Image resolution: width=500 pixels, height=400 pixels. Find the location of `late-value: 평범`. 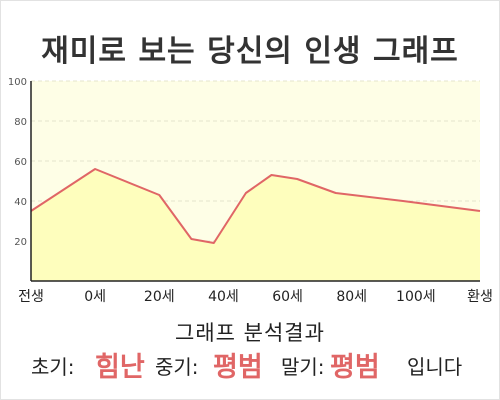

late-value: 평범 is located at coordinates (355, 367).